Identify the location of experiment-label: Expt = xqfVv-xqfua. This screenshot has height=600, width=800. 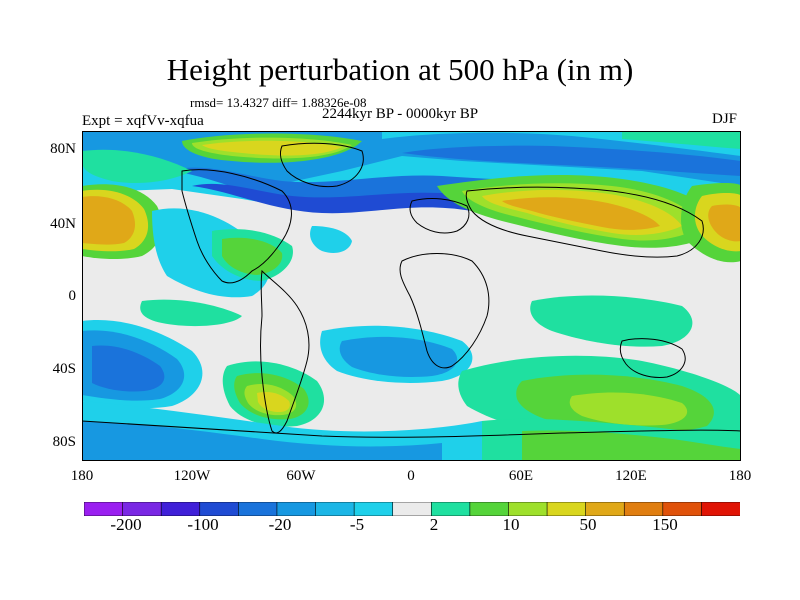
(143, 121).